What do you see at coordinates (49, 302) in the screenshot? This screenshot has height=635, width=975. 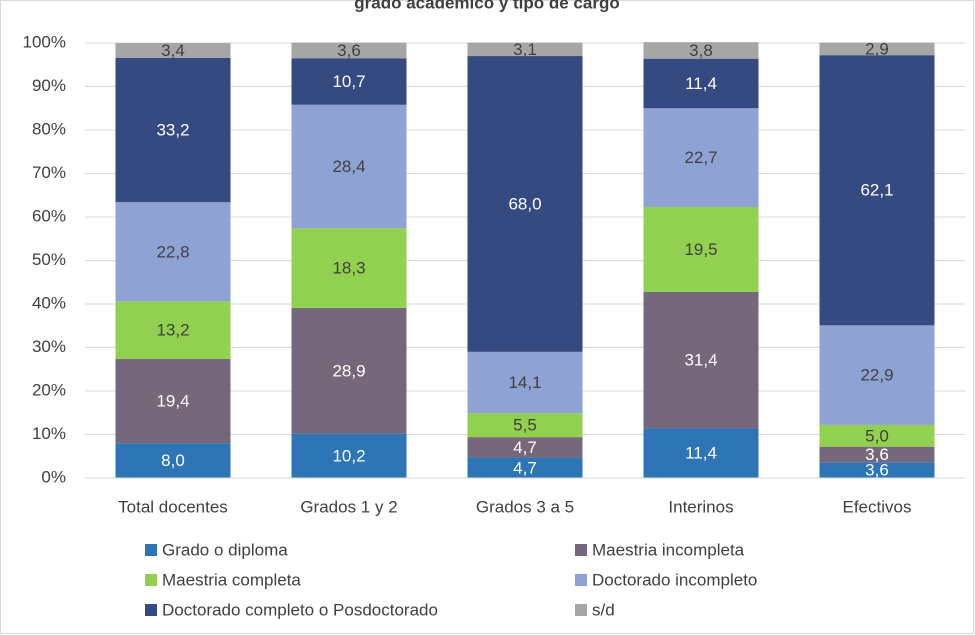 I see `y-tick-label: 40%` at bounding box center [49, 302].